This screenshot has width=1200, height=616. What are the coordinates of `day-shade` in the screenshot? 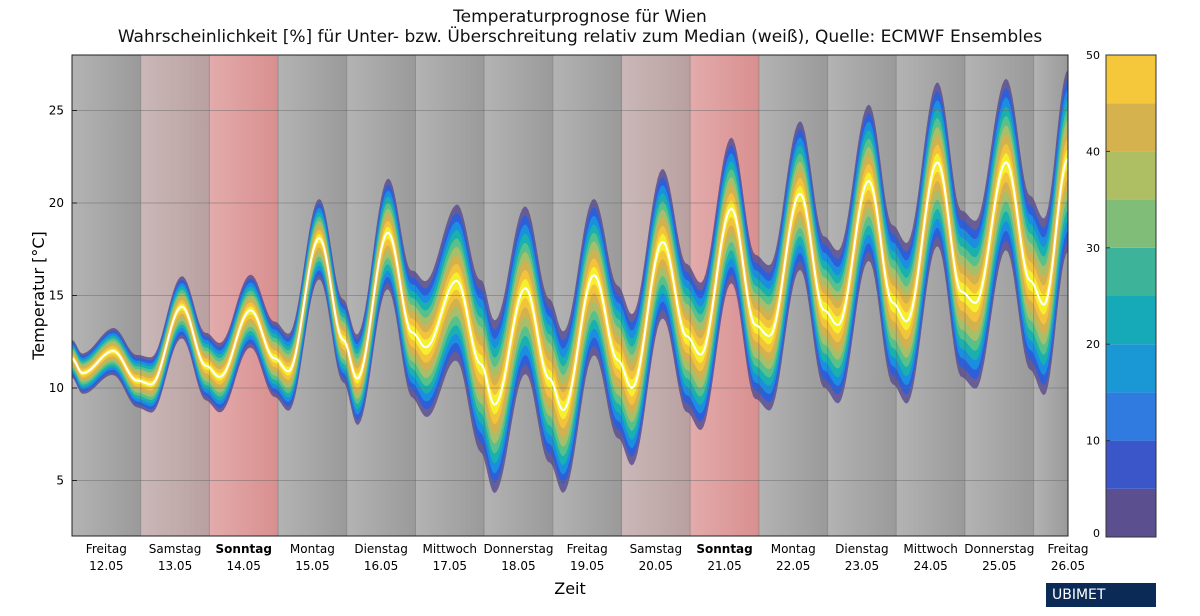 It's located at (106, 295).